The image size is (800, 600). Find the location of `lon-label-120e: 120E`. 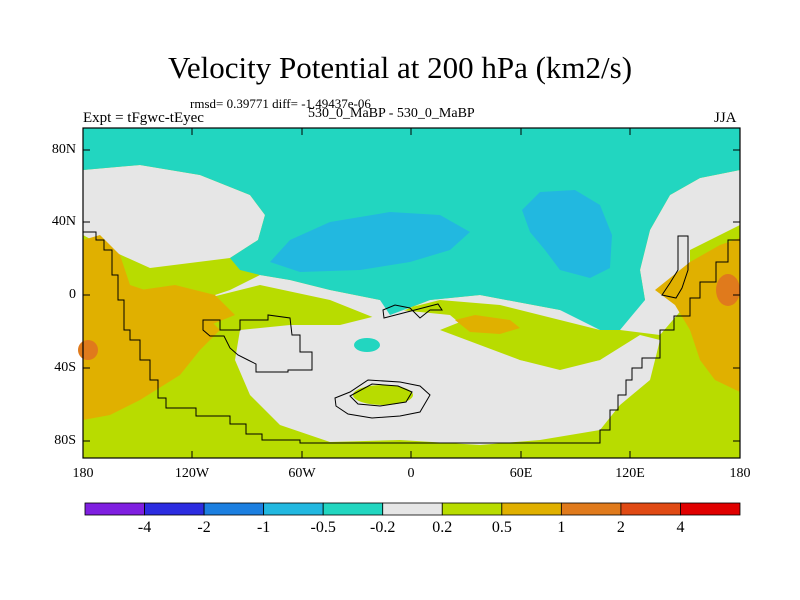

lon-label-120e: 120E is located at coordinates (630, 473).